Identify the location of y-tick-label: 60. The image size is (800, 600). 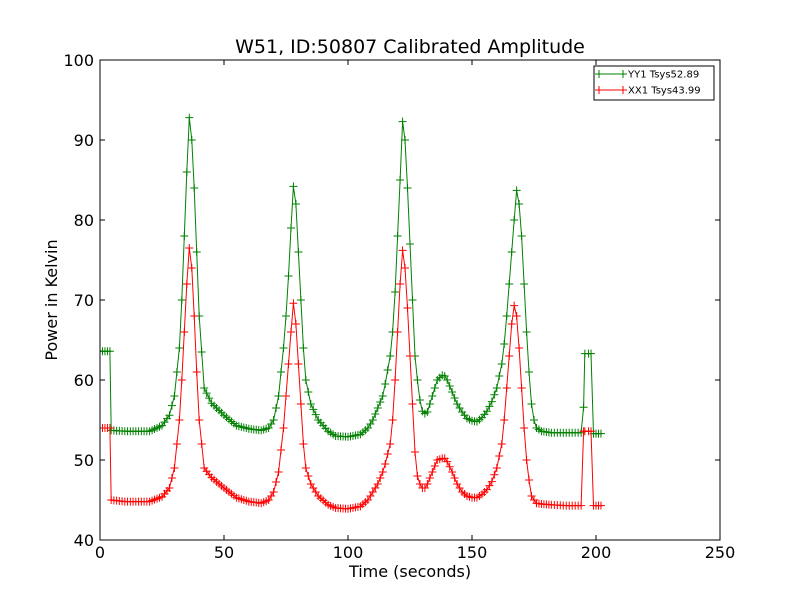
(84, 380).